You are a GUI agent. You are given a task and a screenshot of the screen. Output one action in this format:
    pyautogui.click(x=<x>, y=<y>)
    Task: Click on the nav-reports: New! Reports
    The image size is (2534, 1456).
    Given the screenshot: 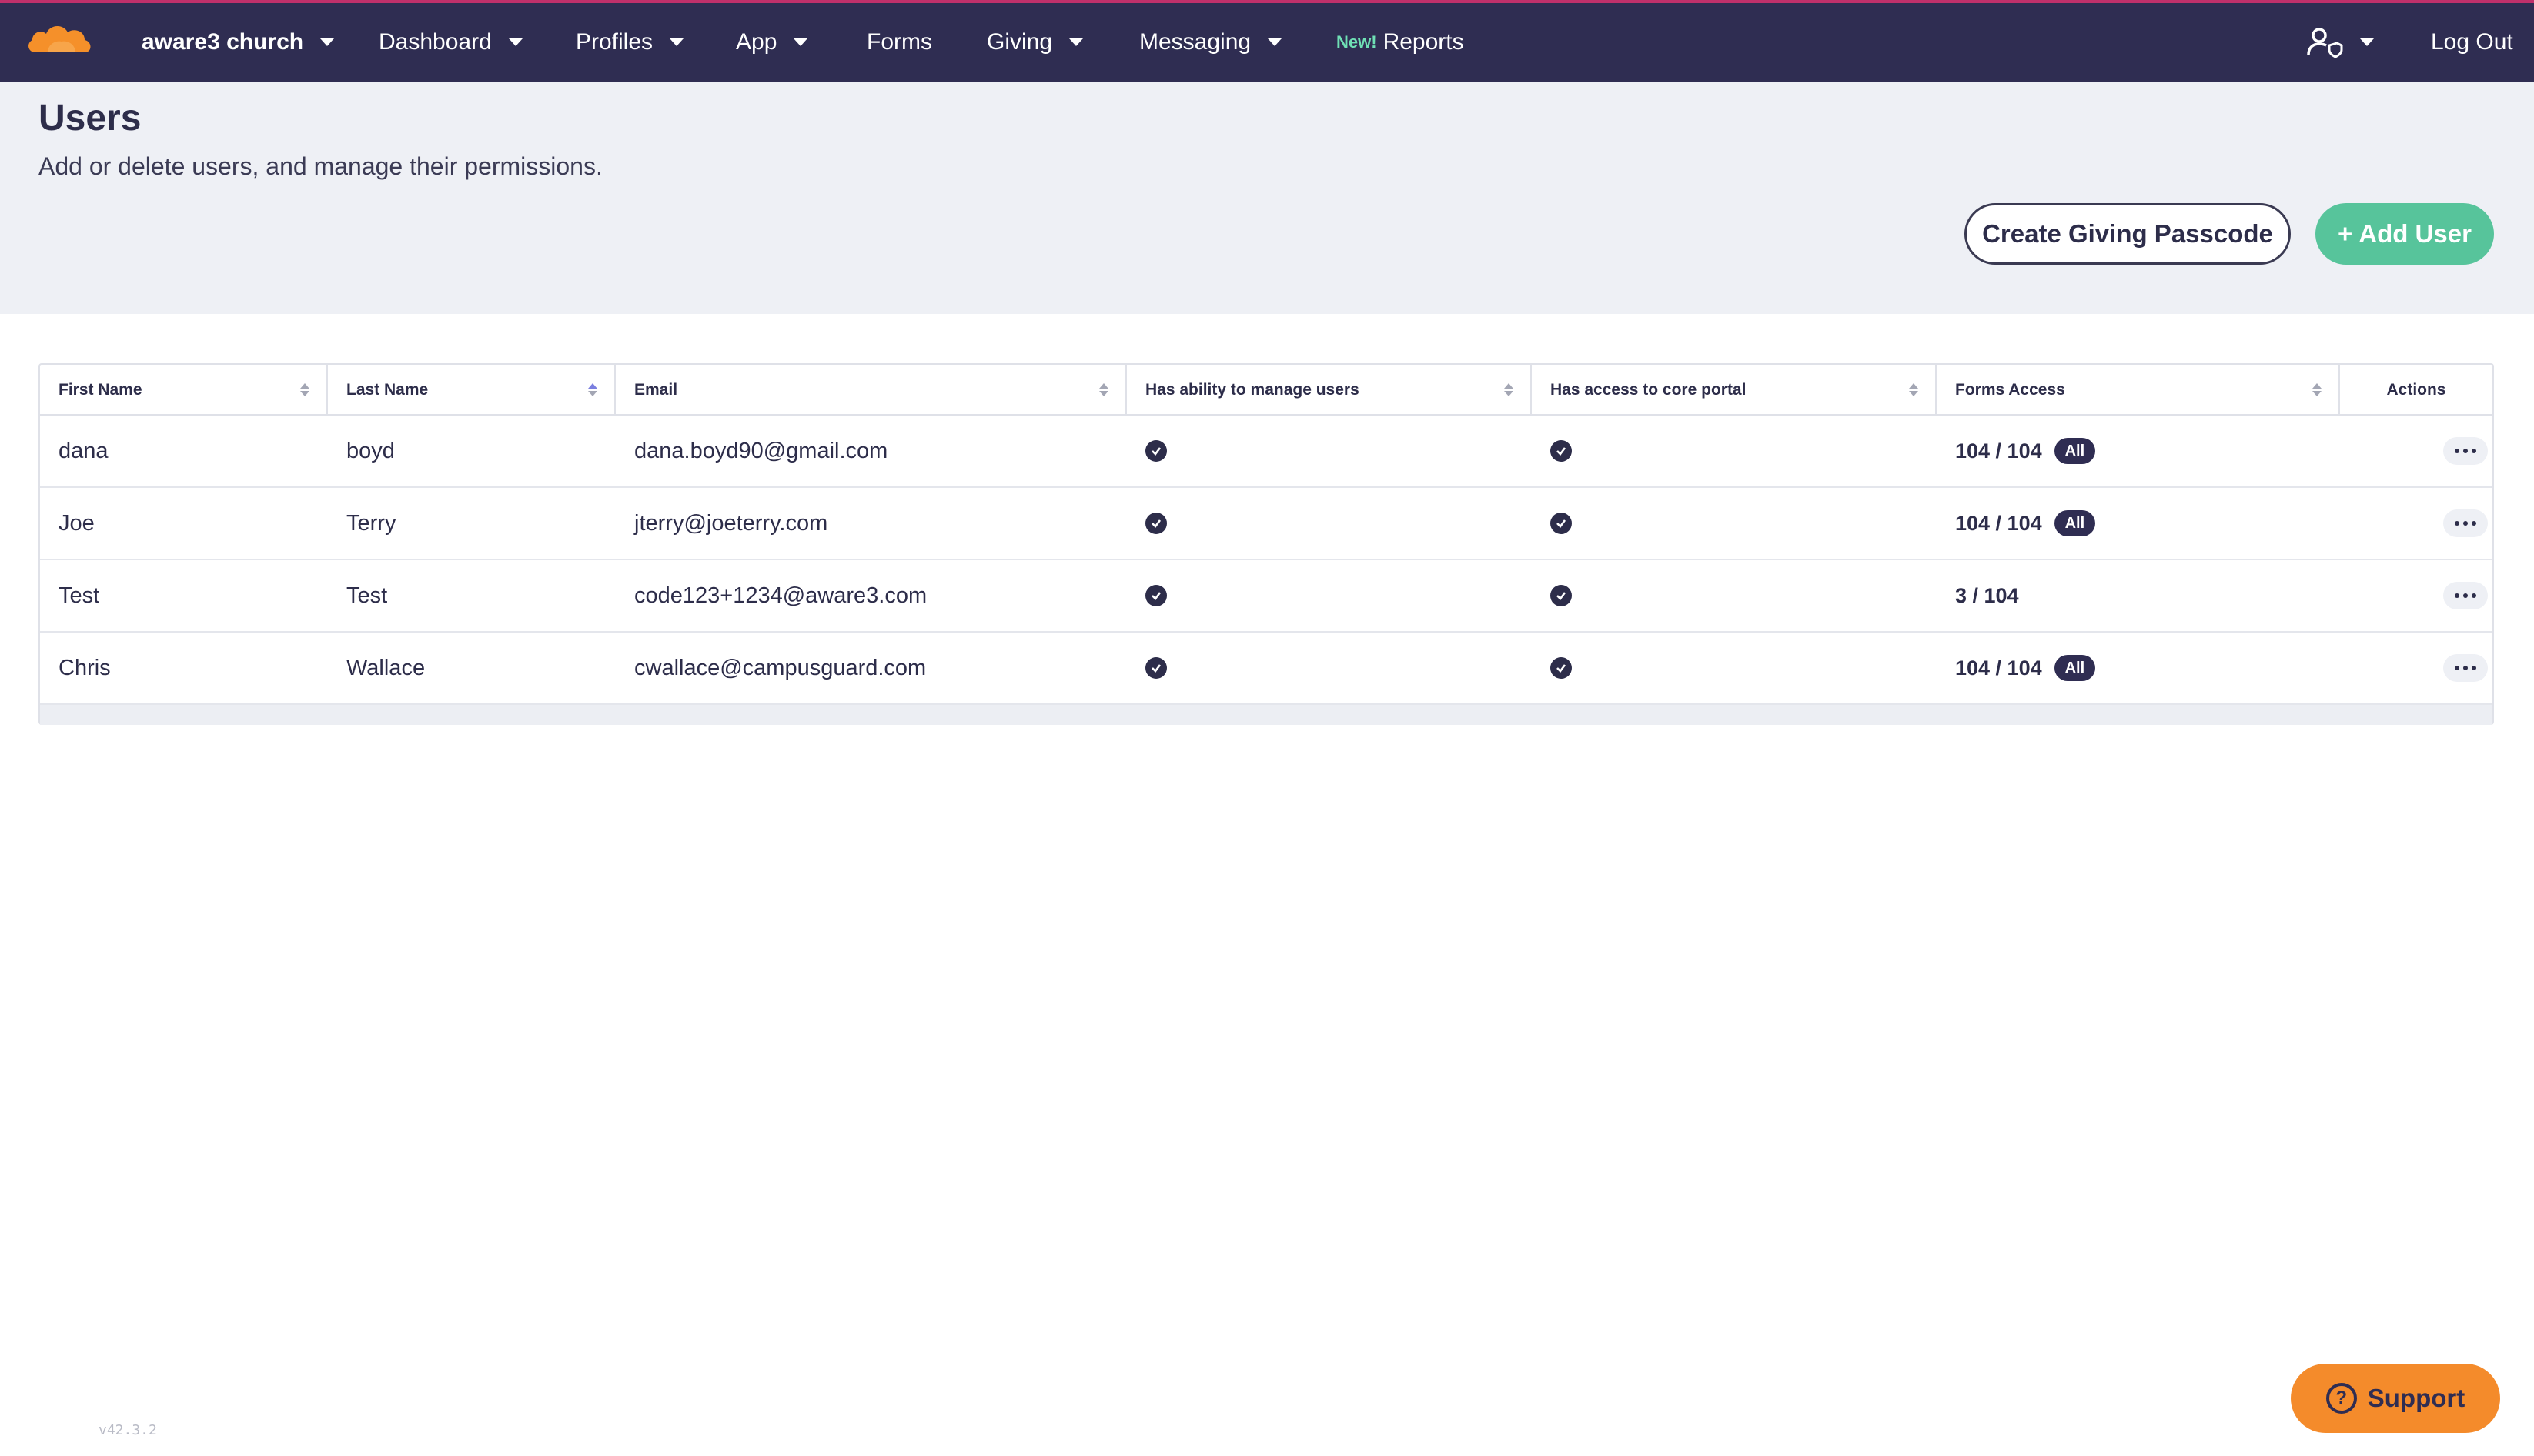 What is the action you would take?
    pyautogui.click(x=1400, y=42)
    